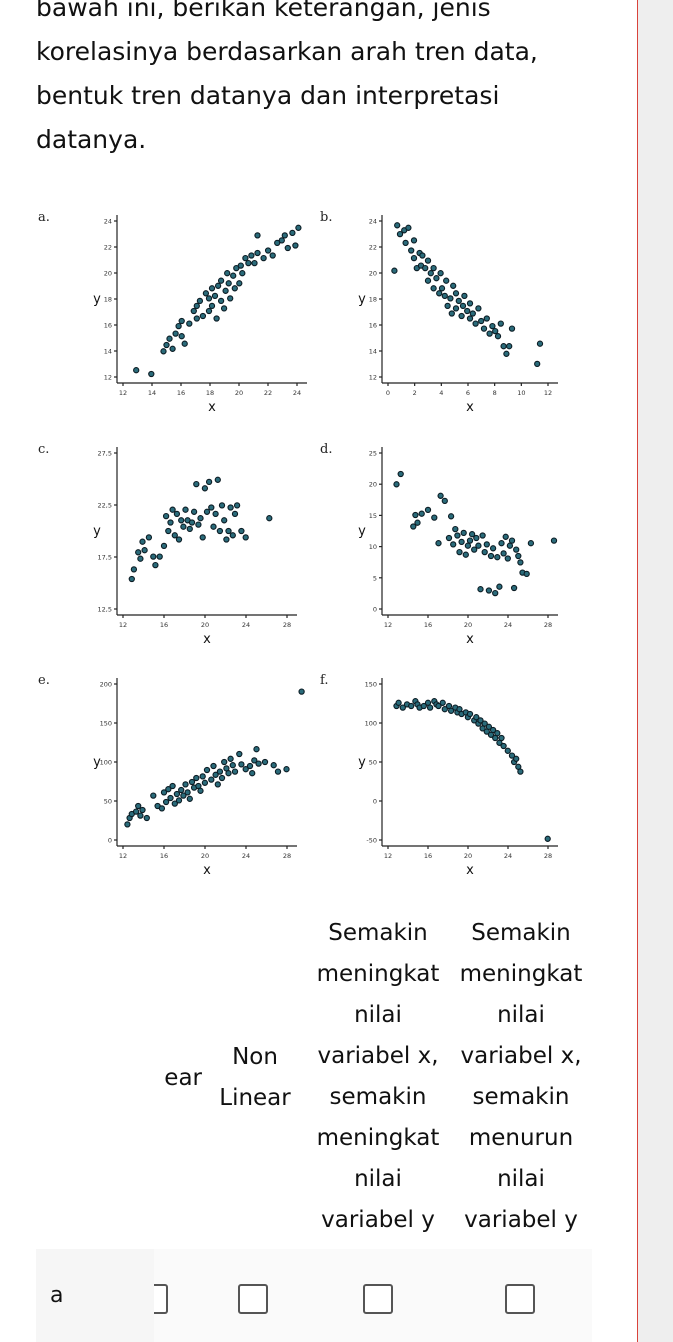 This screenshot has width=673, height=1342. I want to click on scatter-panel: e. 200 150 100 50 0 12 16 20 24 28 y x, so click(173, 773).